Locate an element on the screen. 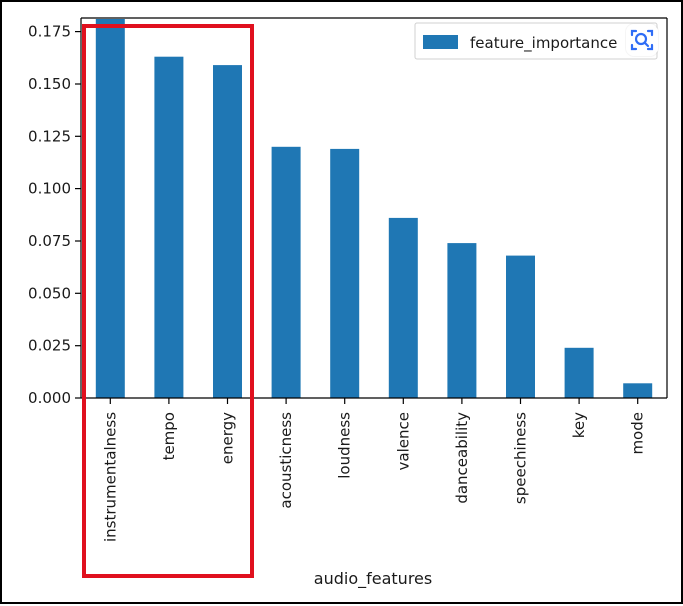  bar-energy is located at coordinates (227, 231).